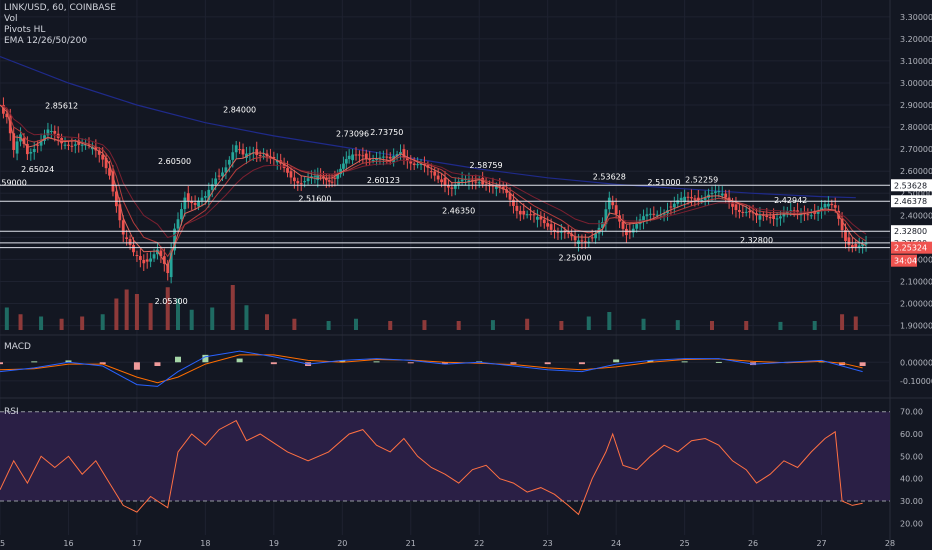 The image size is (932, 550). Describe the element at coordinates (431, 369) in the screenshot. I see `macd-signal-line` at that location.